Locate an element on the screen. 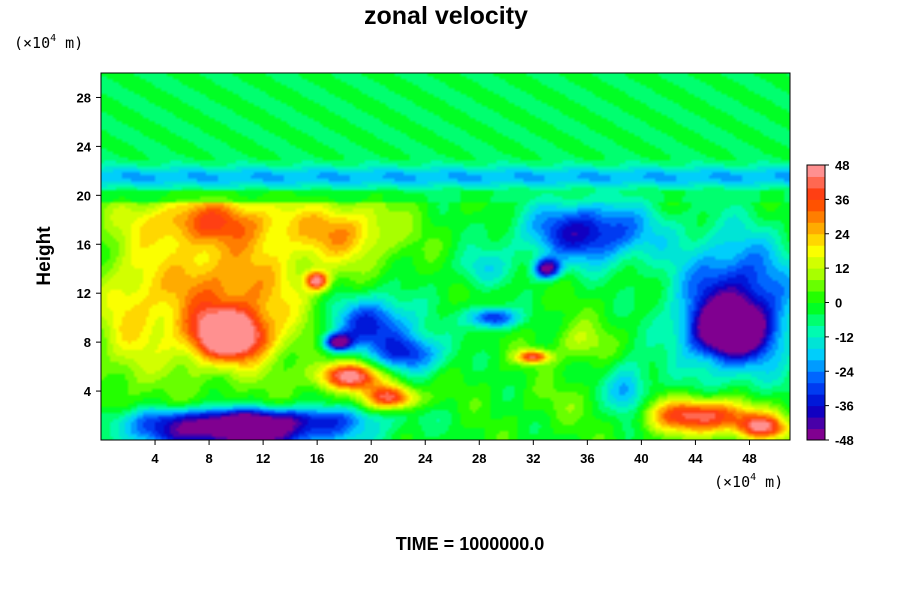  x-tick-label: 20 is located at coordinates (371, 458).